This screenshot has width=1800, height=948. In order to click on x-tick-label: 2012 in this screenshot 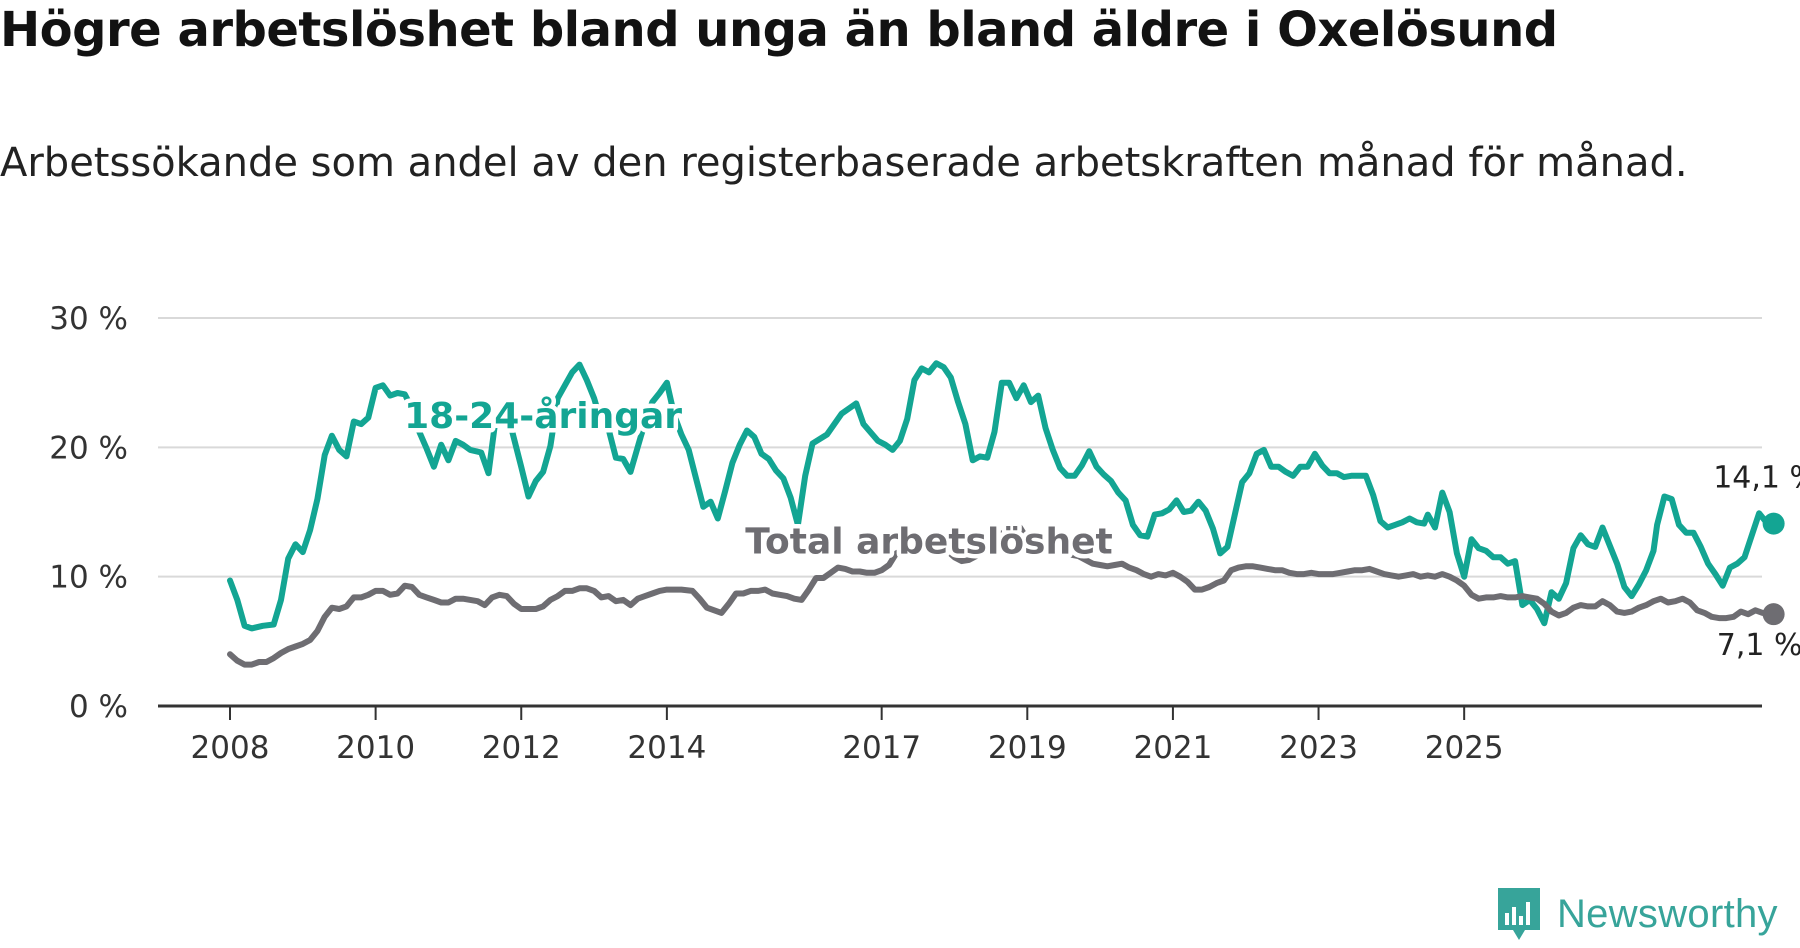, I will do `click(521, 748)`.